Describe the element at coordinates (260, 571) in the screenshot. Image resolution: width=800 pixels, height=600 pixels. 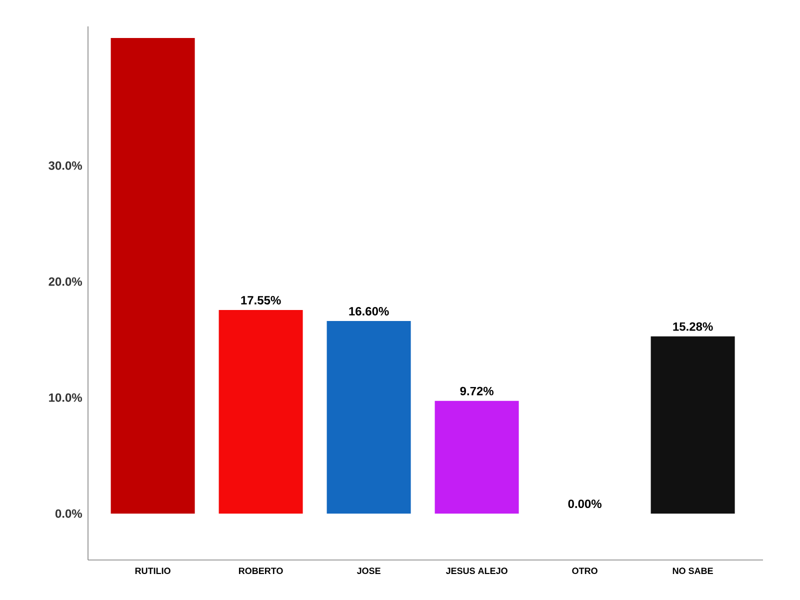
I see `x-tick-label: ROBERTO` at that location.